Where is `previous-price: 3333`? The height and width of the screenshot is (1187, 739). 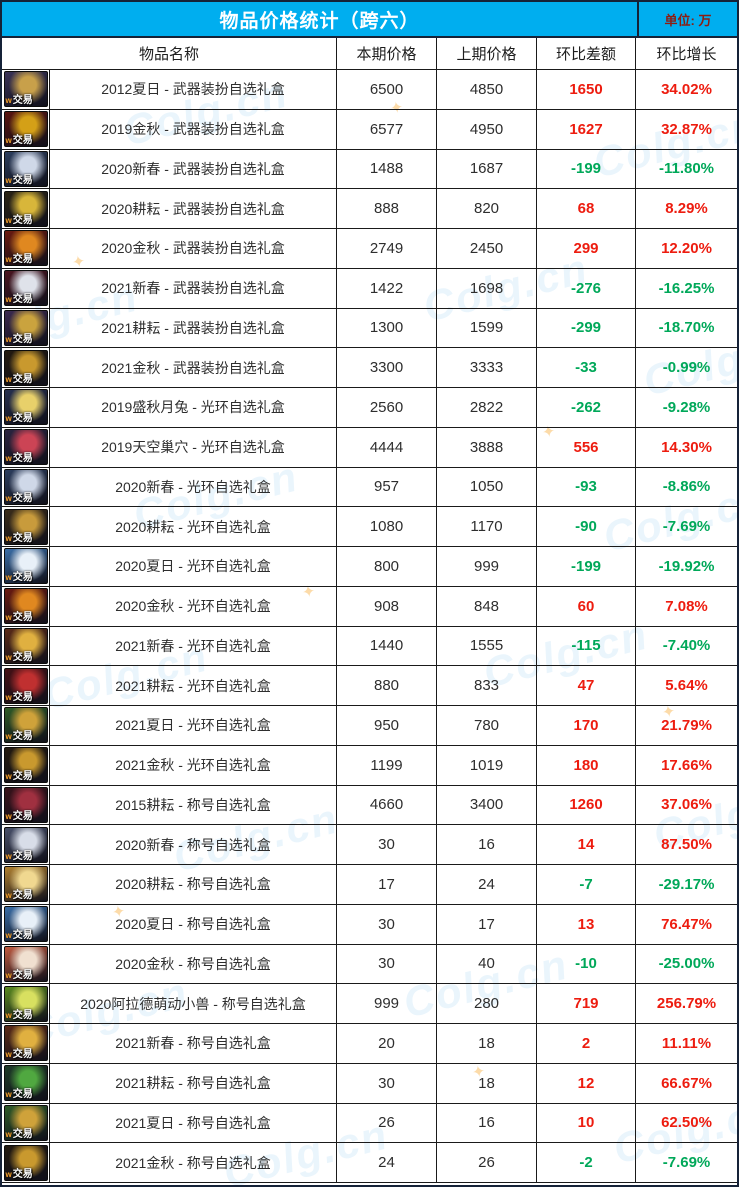 previous-price: 3333 is located at coordinates (487, 368).